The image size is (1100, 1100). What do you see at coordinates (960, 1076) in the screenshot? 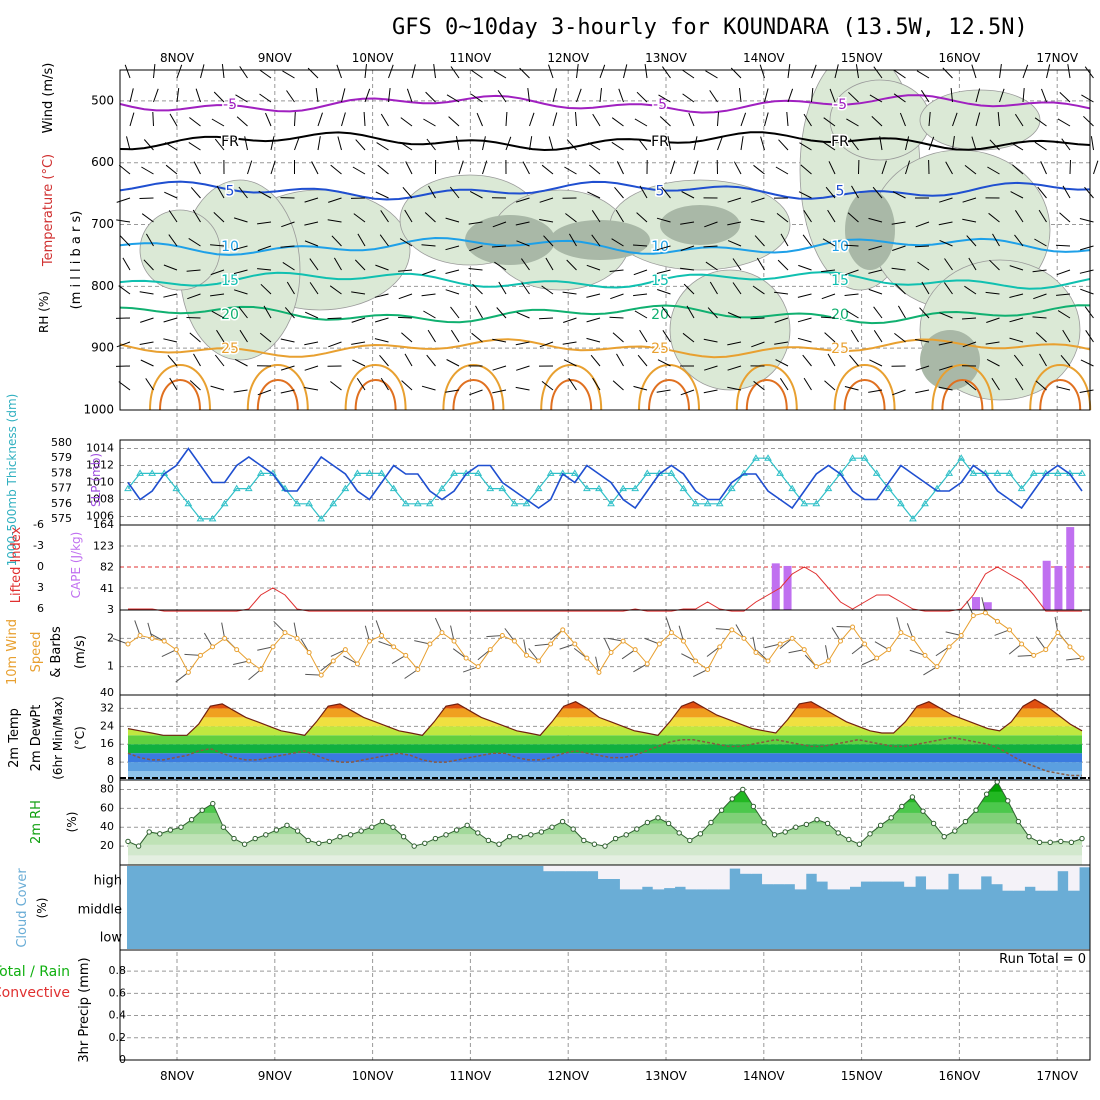
I see `date-label-bottom: 16NOV` at bounding box center [960, 1076].